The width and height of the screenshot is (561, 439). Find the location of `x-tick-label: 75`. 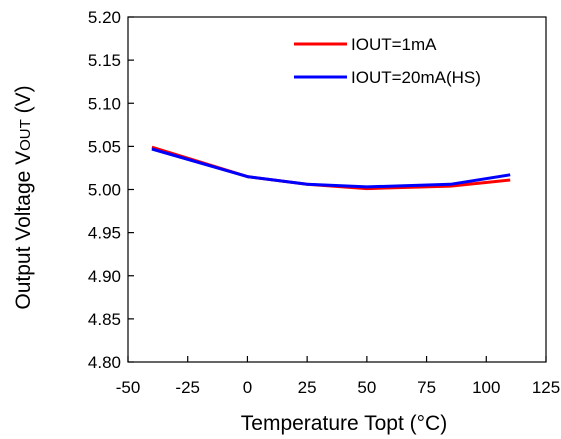

x-tick-label: 75 is located at coordinates (426, 387).